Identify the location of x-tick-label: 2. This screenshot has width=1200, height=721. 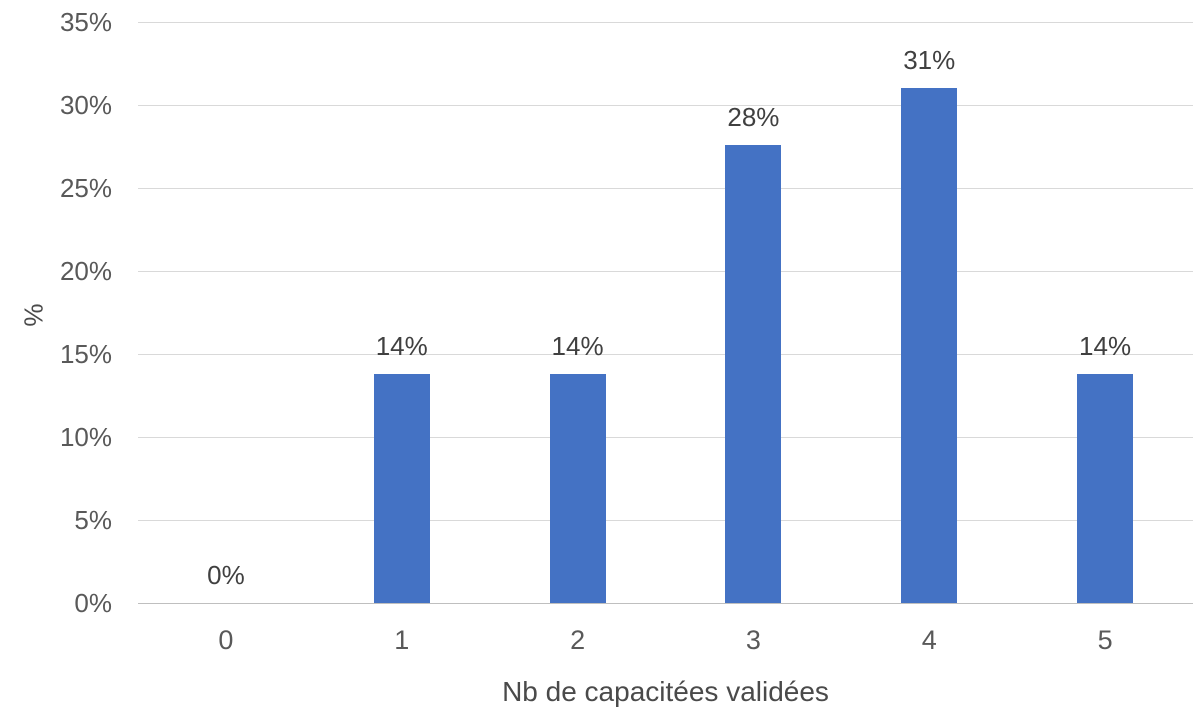
(578, 640).